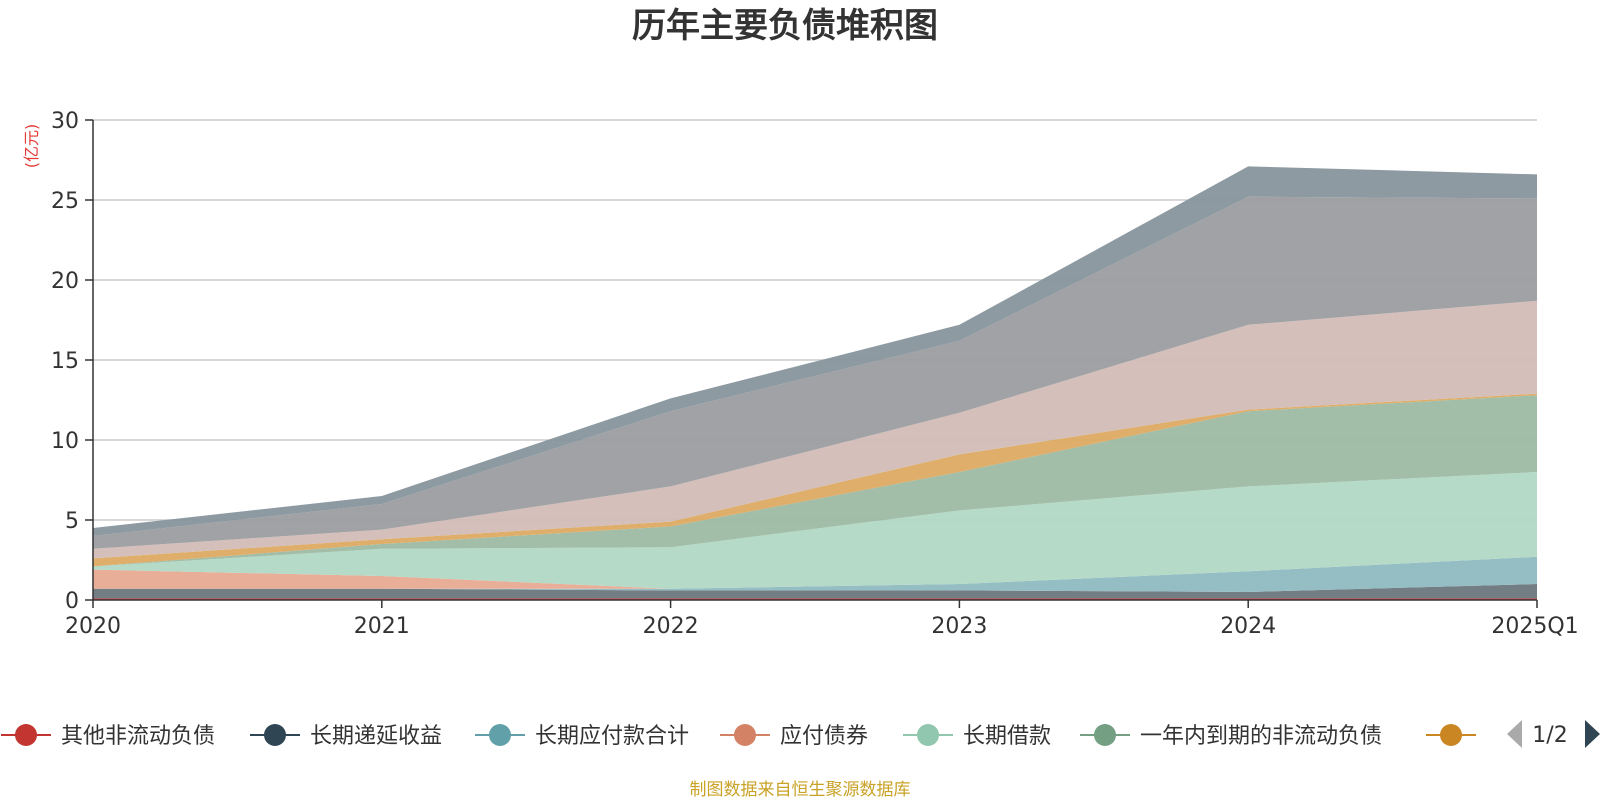 The image size is (1600, 800). What do you see at coordinates (65, 121) in the screenshot?
I see `y-tick-label: 30` at bounding box center [65, 121].